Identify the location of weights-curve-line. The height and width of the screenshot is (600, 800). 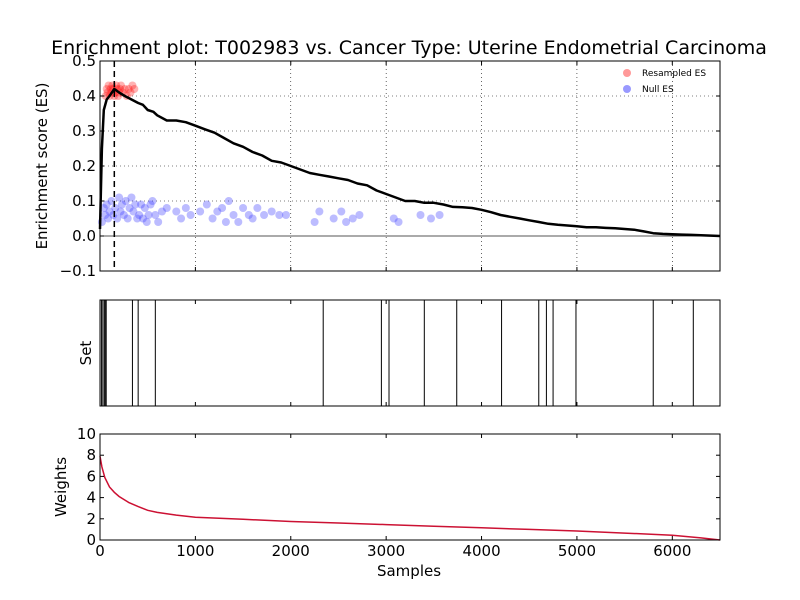
(410, 498).